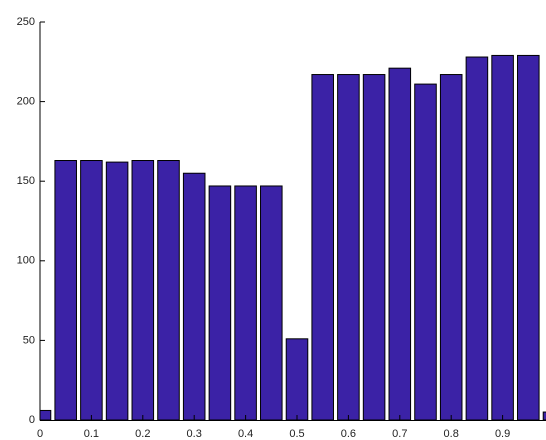 The height and width of the screenshot is (440, 546). I want to click on x-tick-label: 0.6, so click(348, 434).